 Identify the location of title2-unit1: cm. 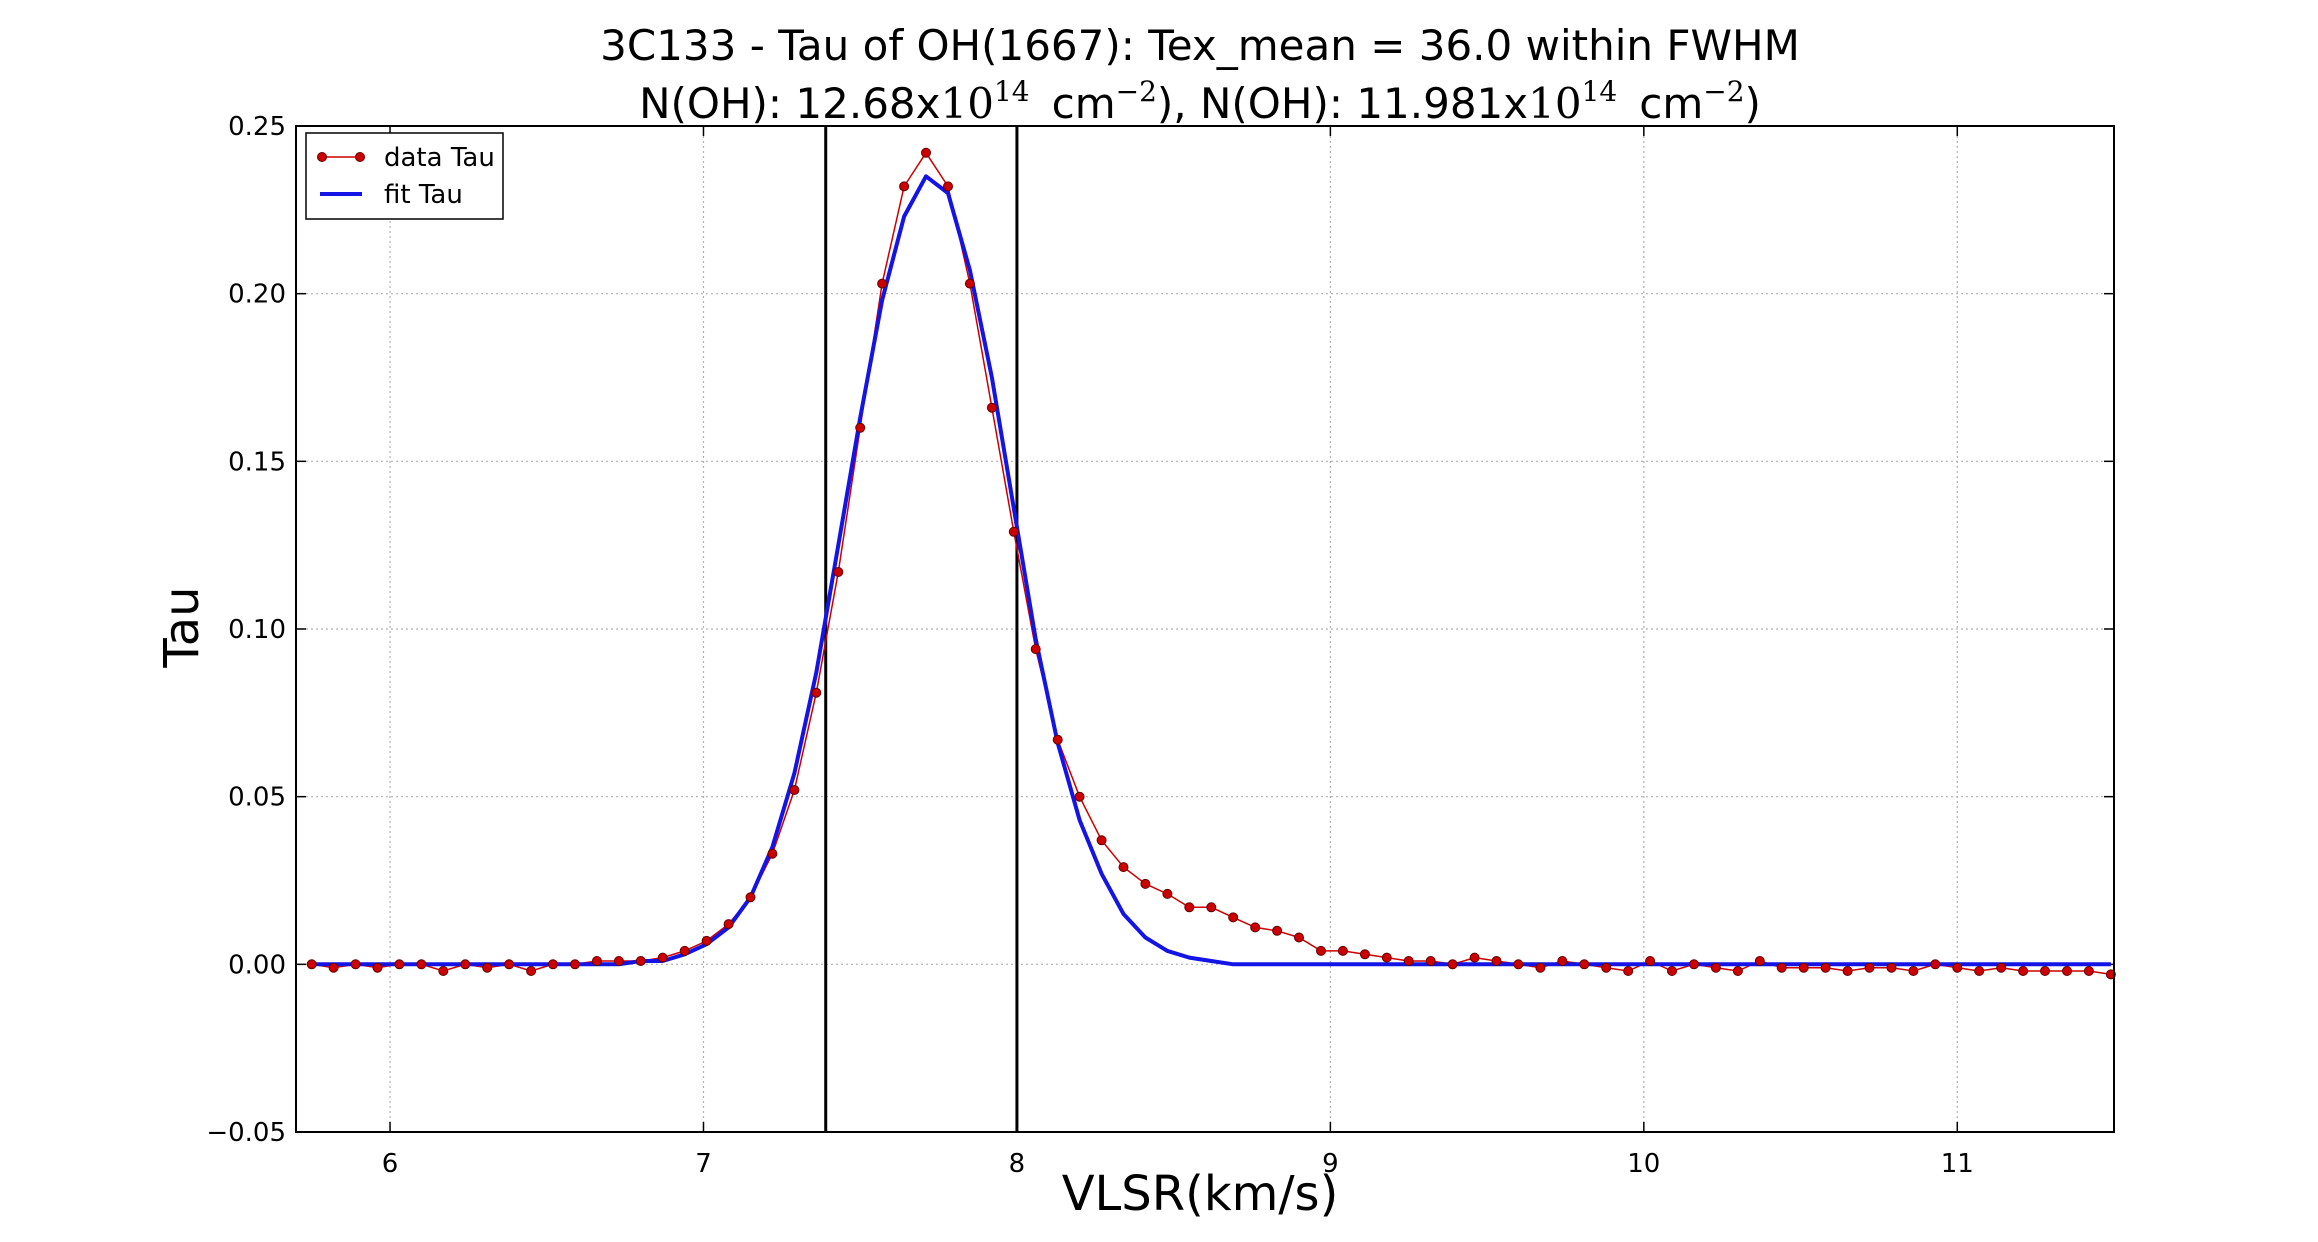
(1084, 103).